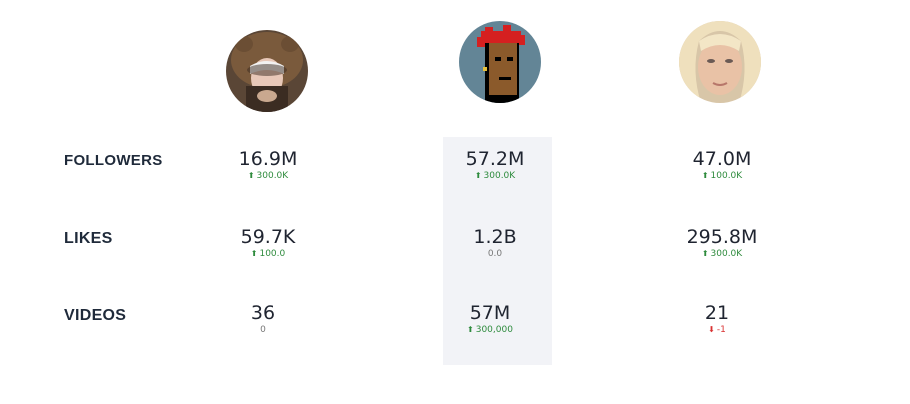 Image resolution: width=910 pixels, height=404 pixels. What do you see at coordinates (722, 237) in the screenshot?
I see `stat-value: 295.8M` at bounding box center [722, 237].